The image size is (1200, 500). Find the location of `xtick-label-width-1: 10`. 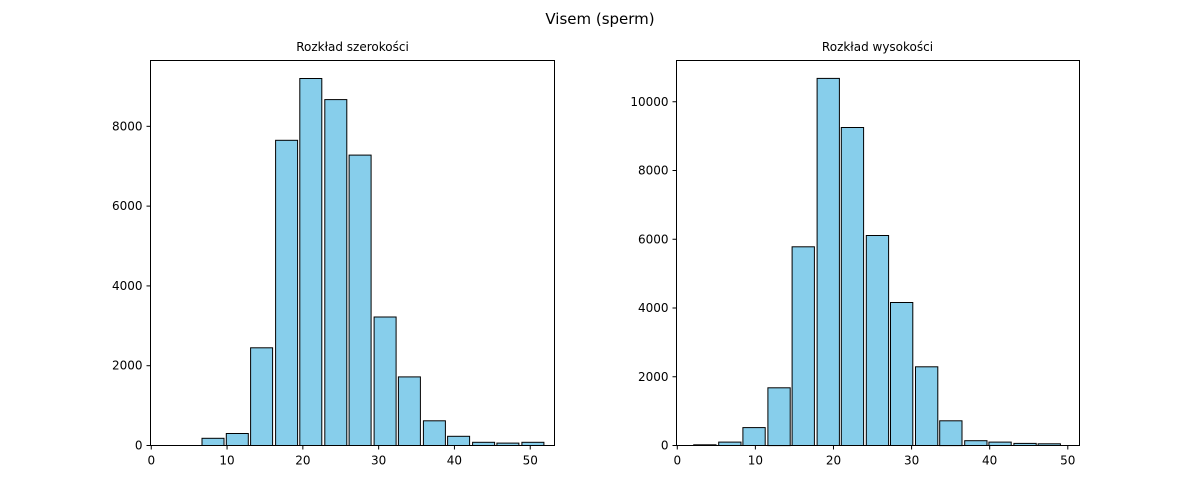

xtick-label-width-1: 10 is located at coordinates (226, 461).